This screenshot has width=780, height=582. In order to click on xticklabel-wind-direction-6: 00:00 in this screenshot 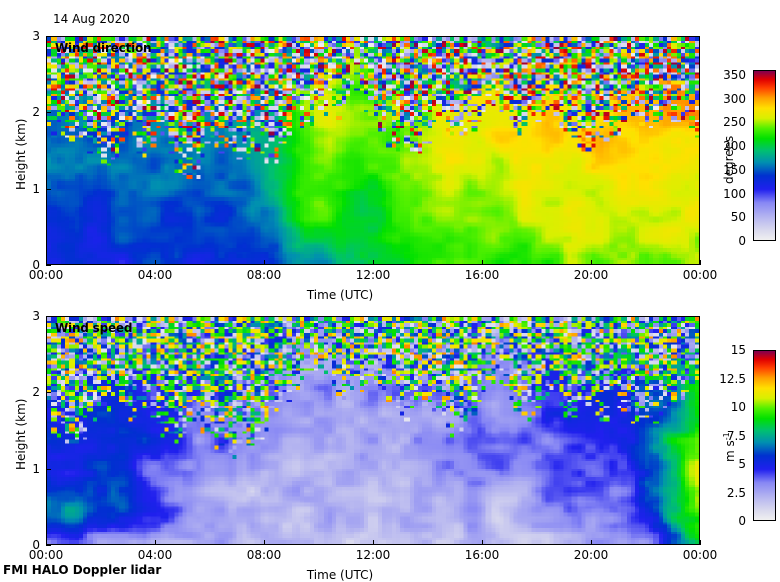, I will do `click(700, 275)`.